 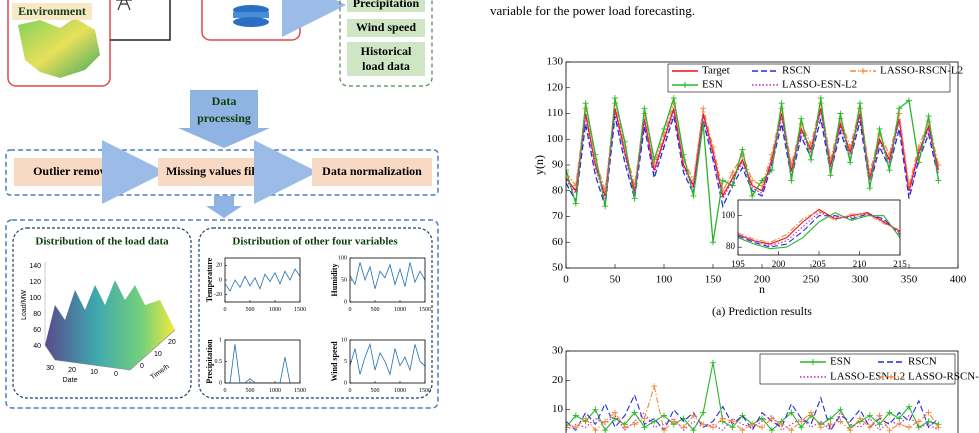 I want to click on variables-box, so click(x=386, y=43).